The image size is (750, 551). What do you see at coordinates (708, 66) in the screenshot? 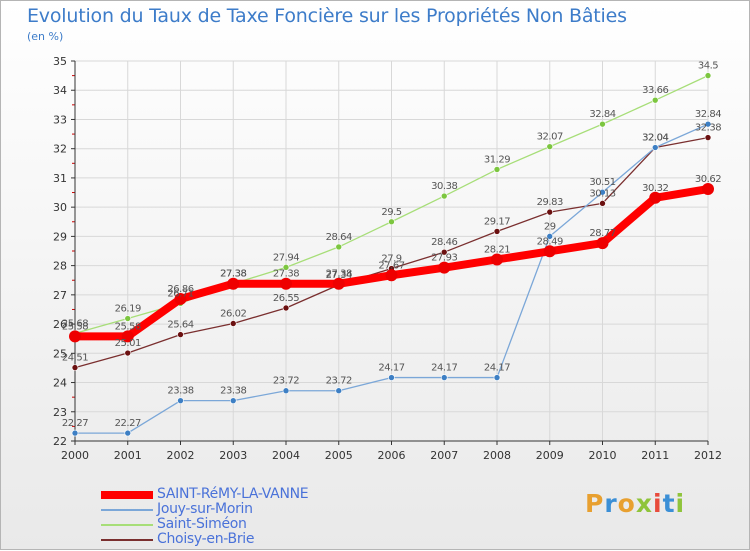
I see `data-label-saint-sim-on: 34.5` at bounding box center [708, 66].